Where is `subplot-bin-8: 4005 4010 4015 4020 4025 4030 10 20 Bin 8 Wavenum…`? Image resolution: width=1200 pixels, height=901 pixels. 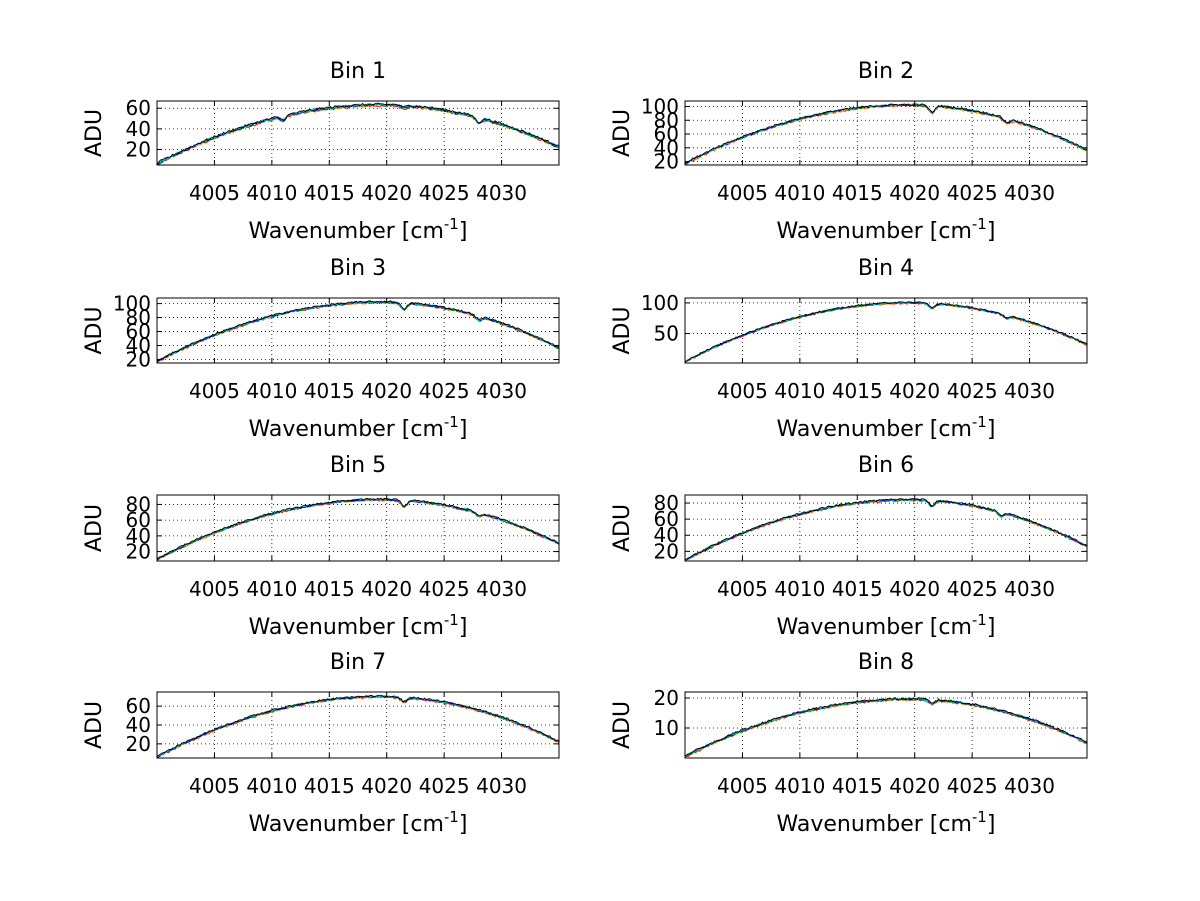
subplot-bin-8: 4005 4010 4015 4020 4025 4030 10 20 Bin 8 Wavenum… is located at coordinates (849, 743).